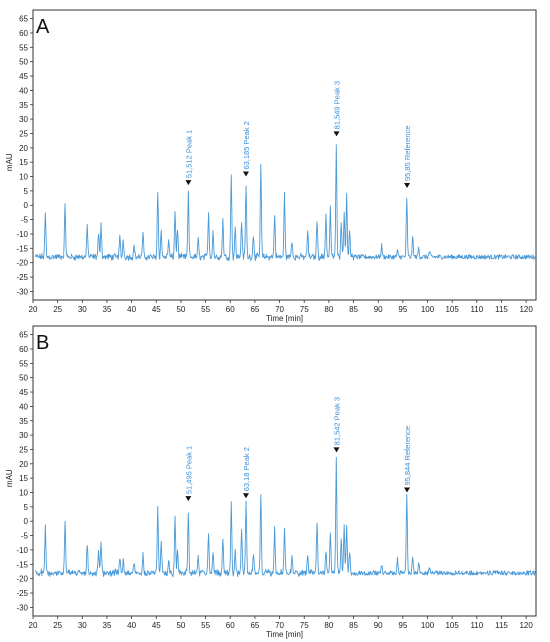 The width and height of the screenshot is (550, 642). Describe the element at coordinates (205, 309) in the screenshot. I see `panel-a-x-tick-label: 55` at that location.